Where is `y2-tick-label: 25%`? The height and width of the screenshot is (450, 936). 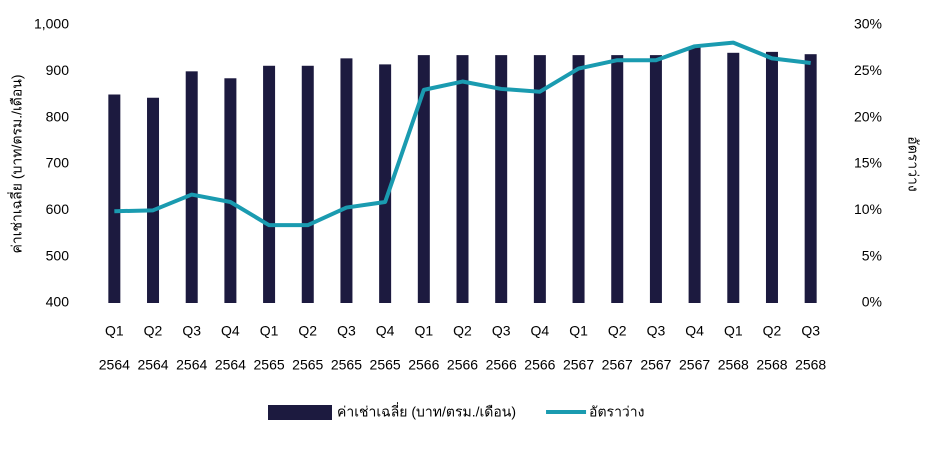
y2-tick-label: 25% is located at coordinates (868, 70).